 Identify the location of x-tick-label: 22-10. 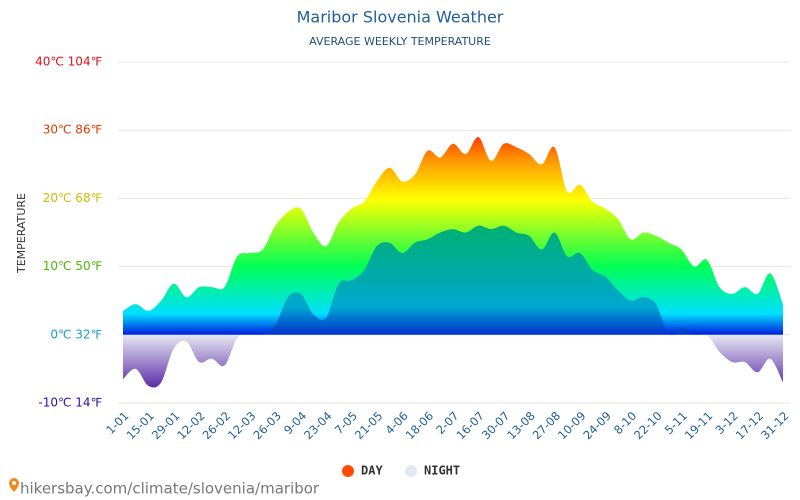
(648, 426).